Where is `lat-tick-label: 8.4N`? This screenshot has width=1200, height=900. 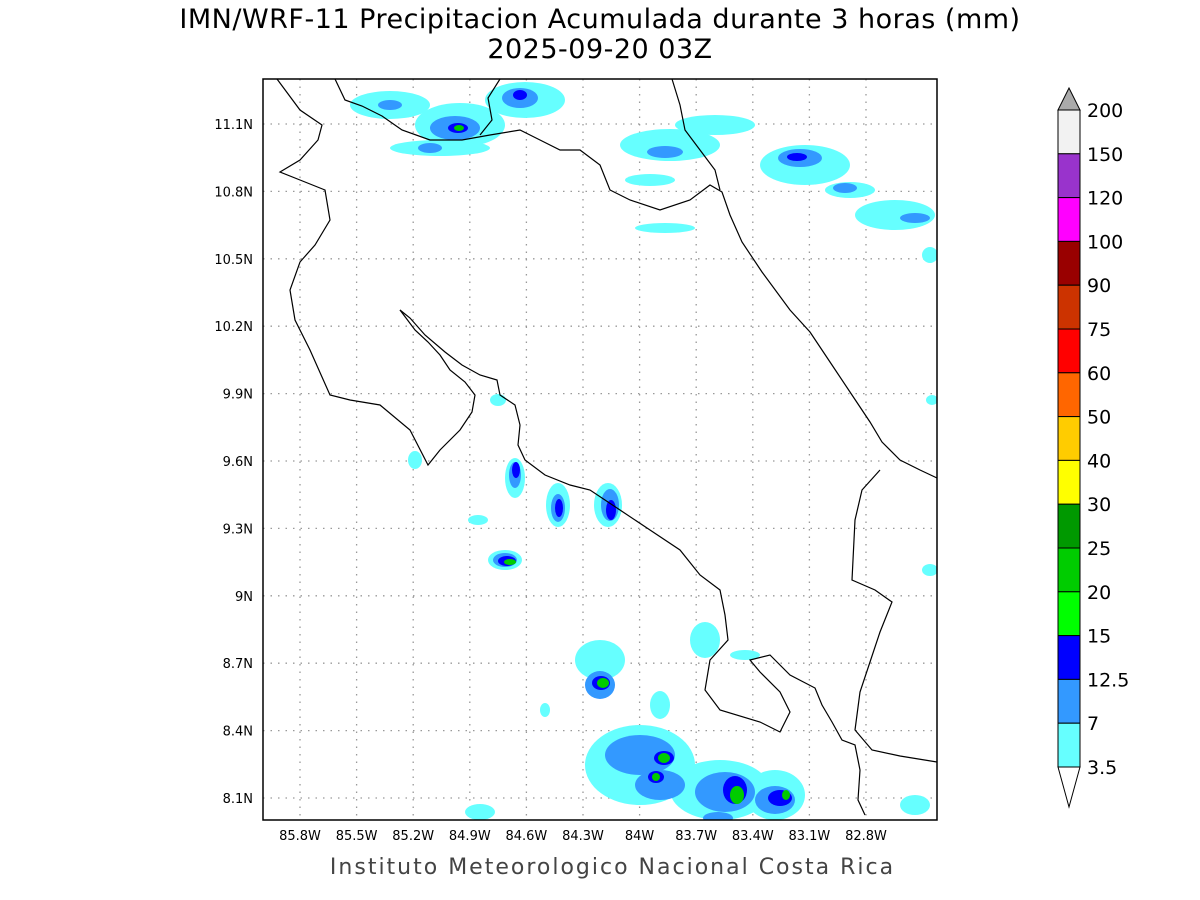 lat-tick-label: 8.4N is located at coordinates (238, 732).